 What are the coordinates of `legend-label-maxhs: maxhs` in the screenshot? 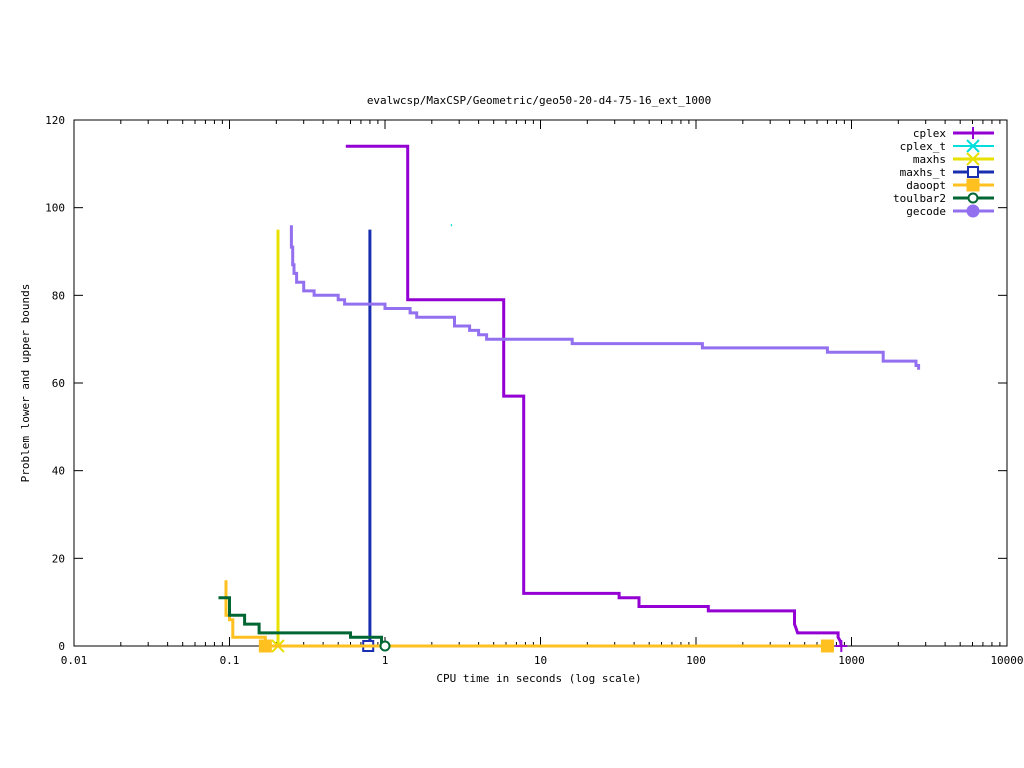 It's located at (929, 159).